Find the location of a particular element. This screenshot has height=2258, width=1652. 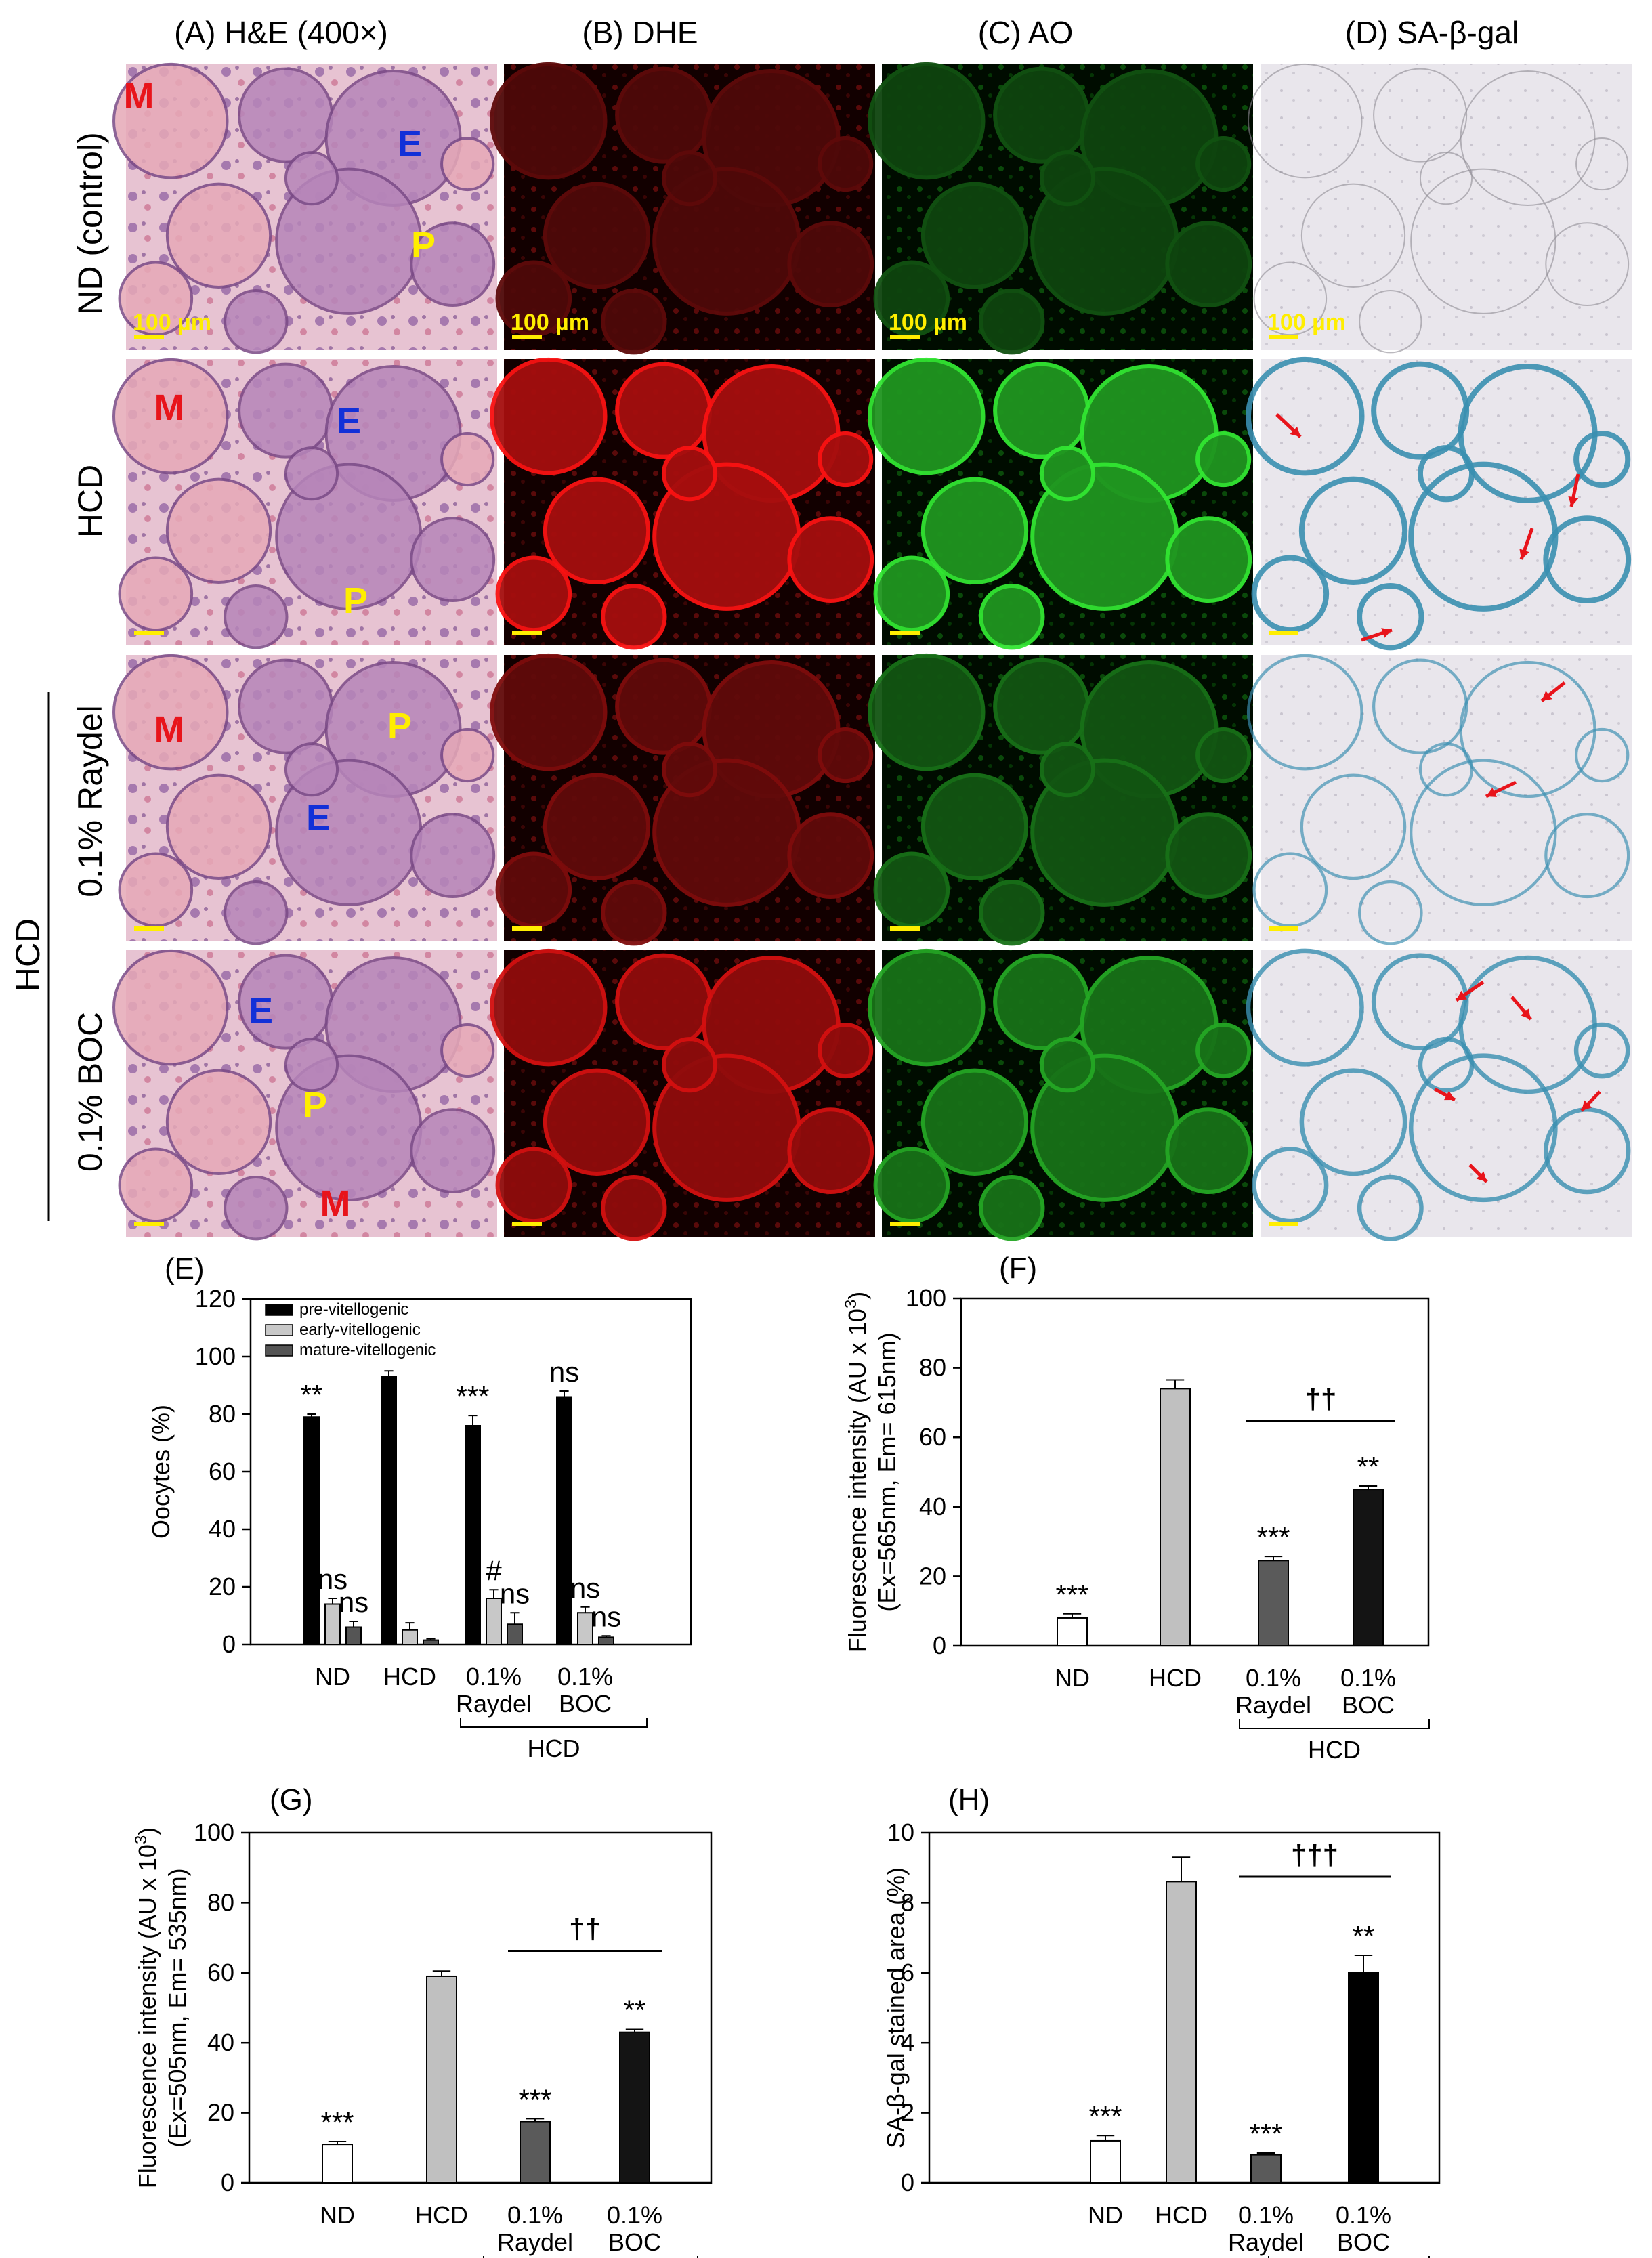

row-label-boc: 0.1% BOC is located at coordinates (90, 1092).